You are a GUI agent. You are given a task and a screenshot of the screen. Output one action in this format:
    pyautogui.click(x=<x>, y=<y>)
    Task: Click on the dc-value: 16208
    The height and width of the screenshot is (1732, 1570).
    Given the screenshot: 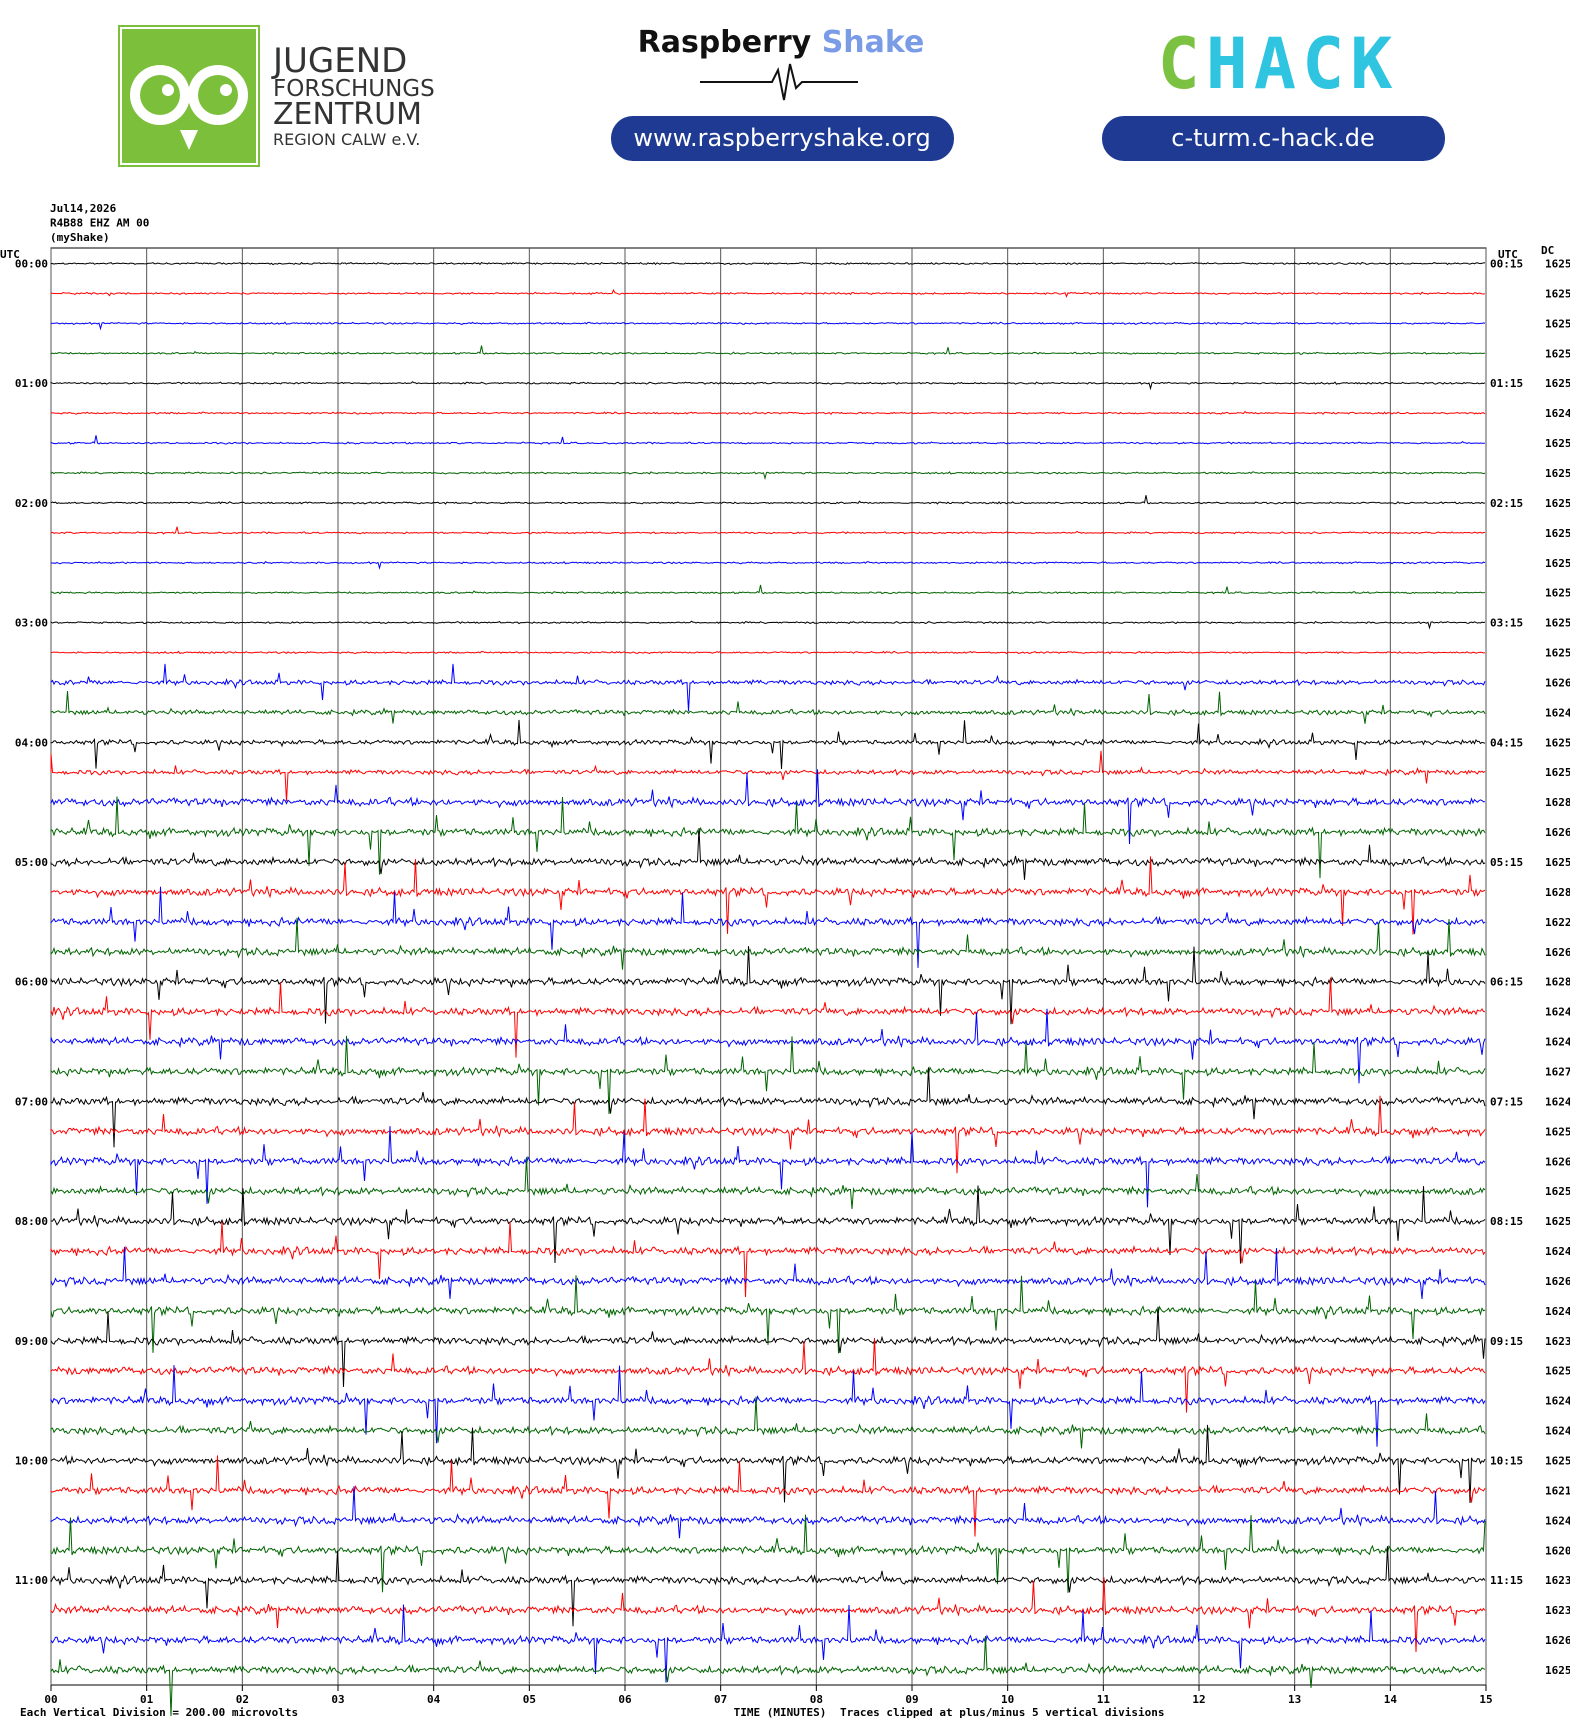 What is the action you would take?
    pyautogui.click(x=1557, y=1550)
    